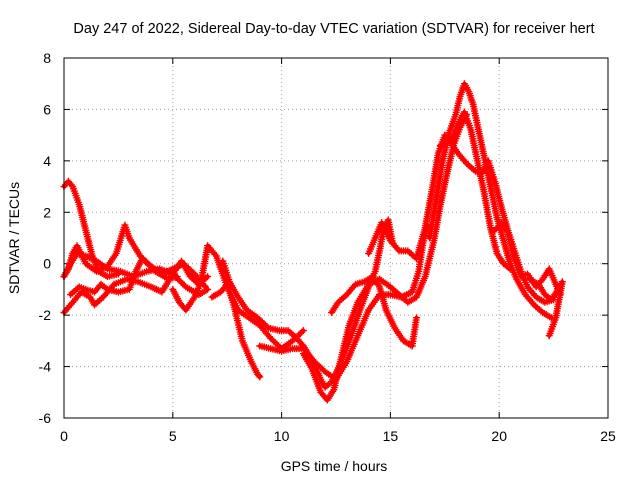 The height and width of the screenshot is (480, 640). Describe the element at coordinates (282, 436) in the screenshot. I see `x-tick-label: 10` at that location.